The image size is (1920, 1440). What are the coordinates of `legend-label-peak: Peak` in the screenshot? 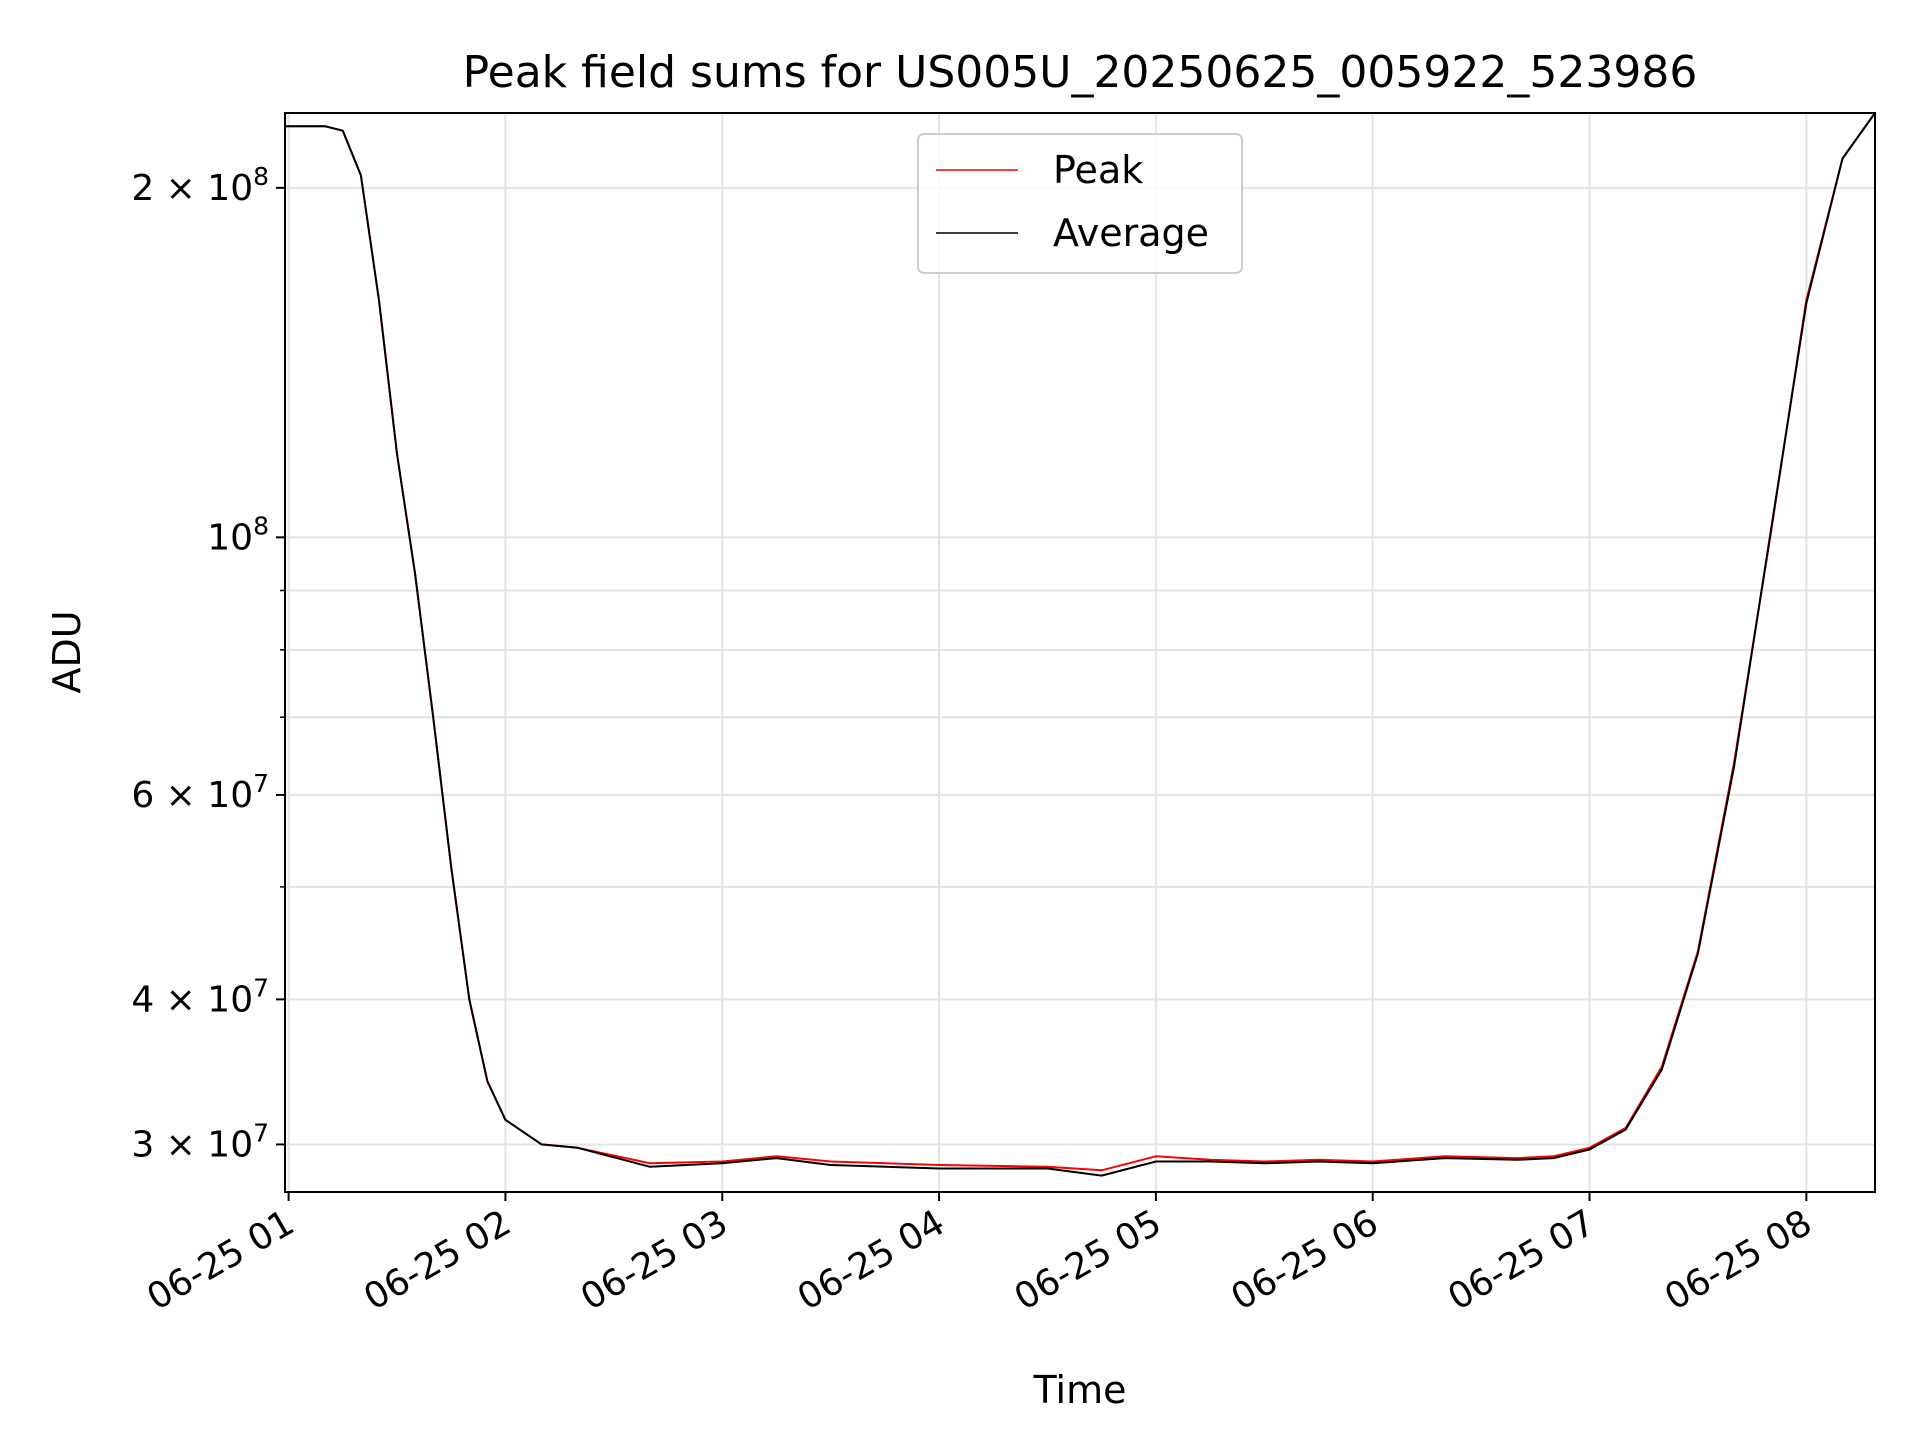 It's located at (1098, 170).